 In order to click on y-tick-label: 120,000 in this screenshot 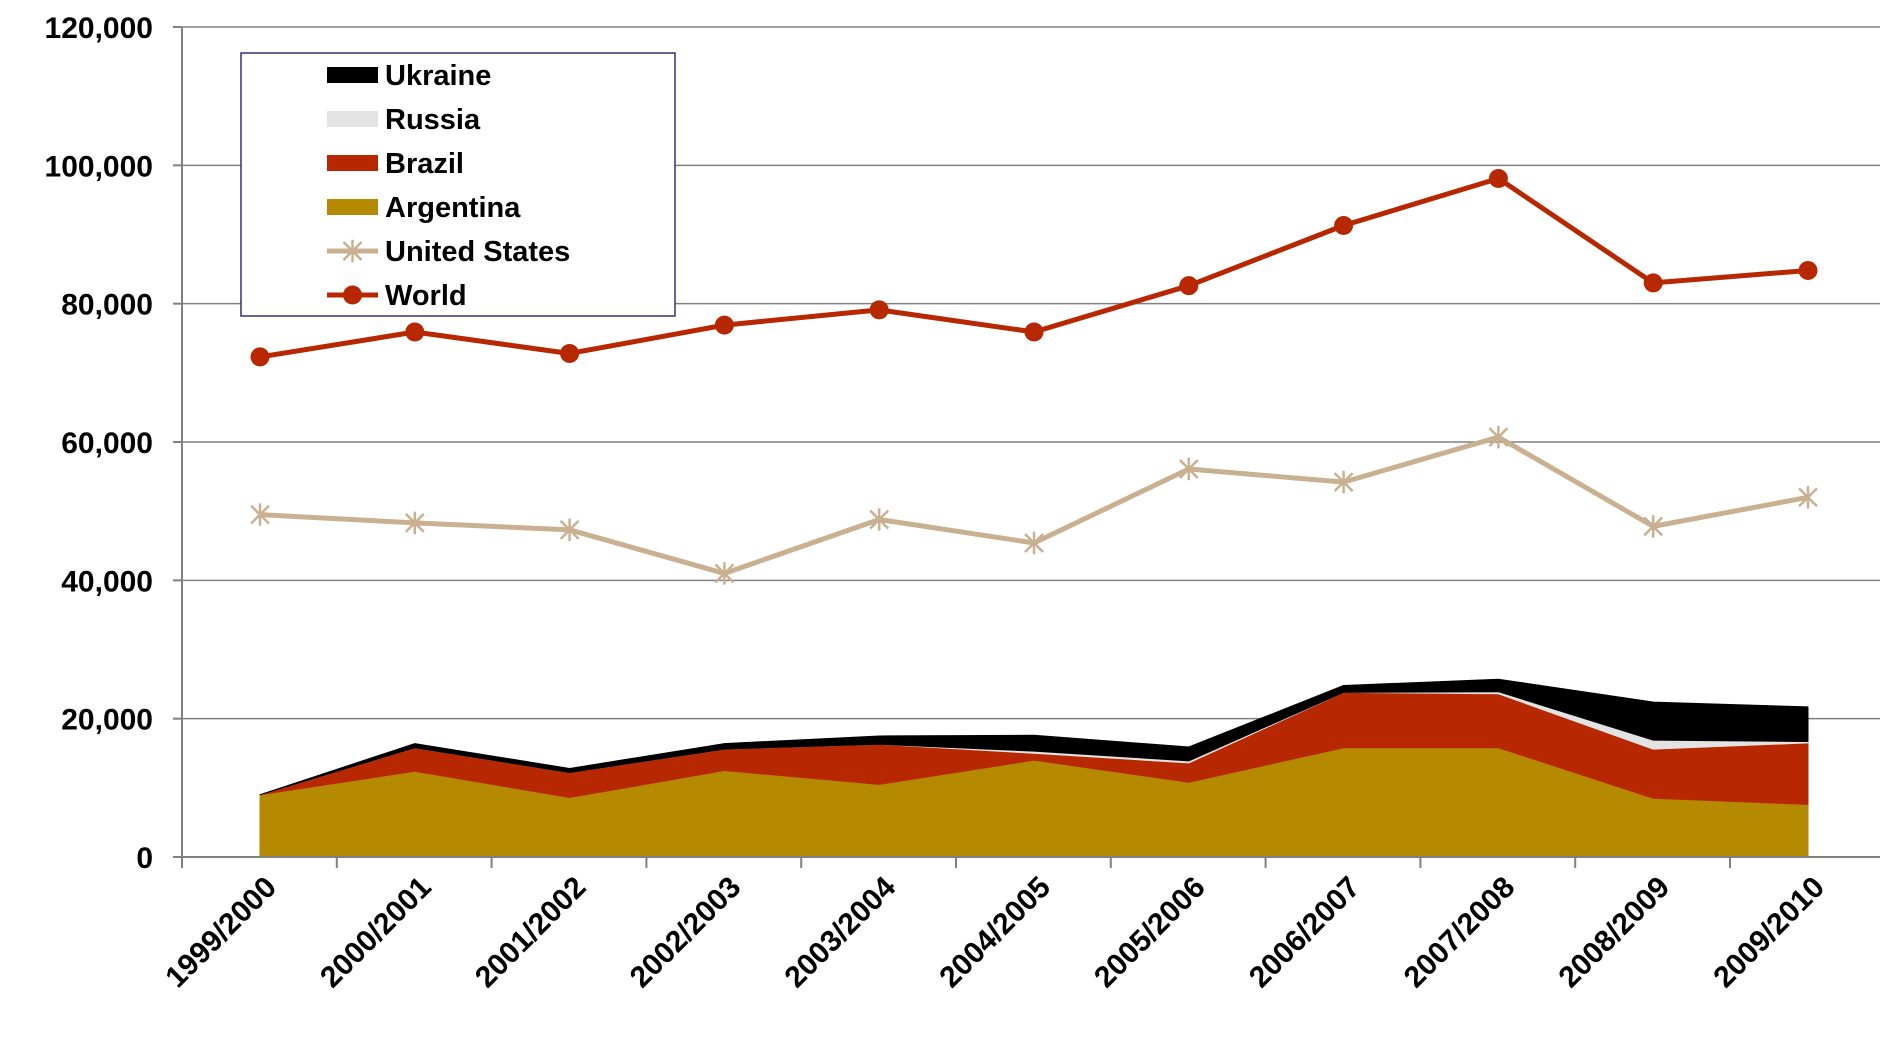, I will do `click(99, 28)`.